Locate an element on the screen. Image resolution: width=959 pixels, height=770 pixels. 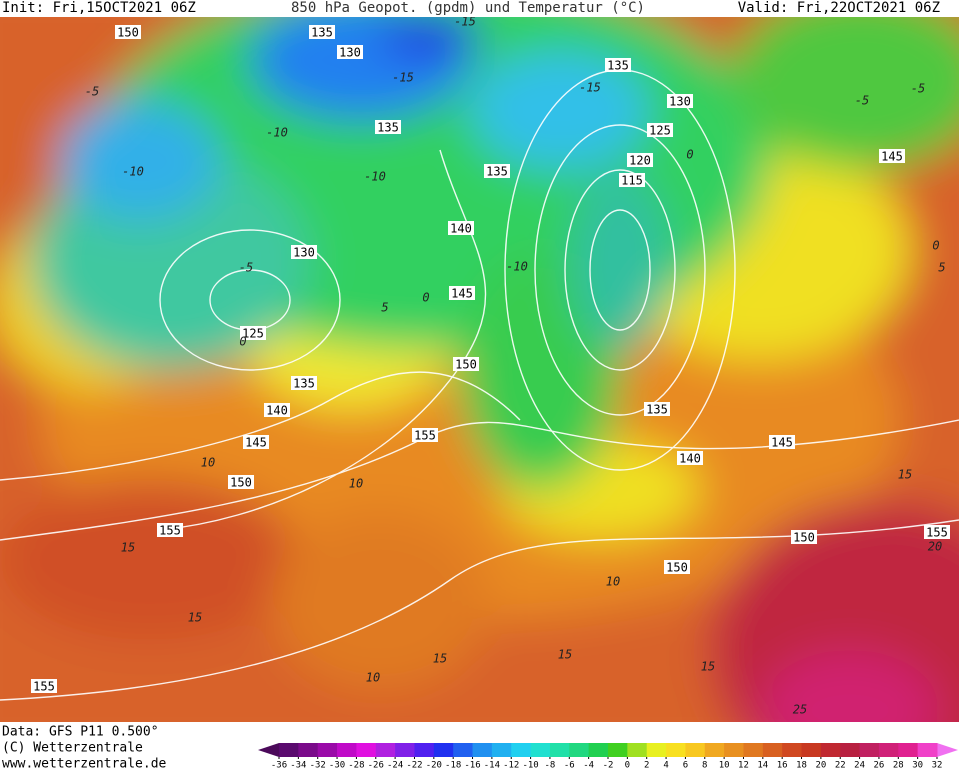
temperature-label: 25 is located at coordinates (800, 710).